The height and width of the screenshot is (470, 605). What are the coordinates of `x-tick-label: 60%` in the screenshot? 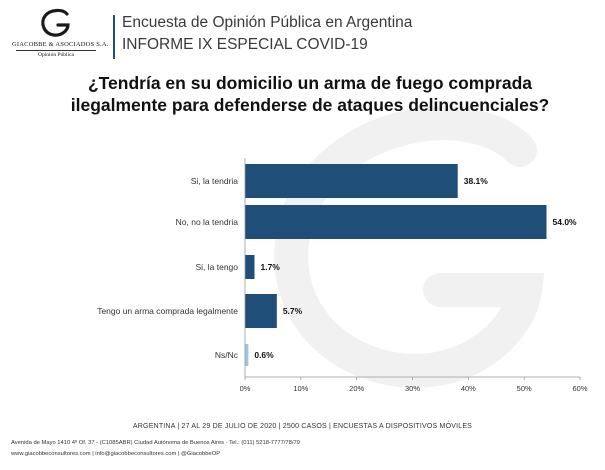 It's located at (579, 388).